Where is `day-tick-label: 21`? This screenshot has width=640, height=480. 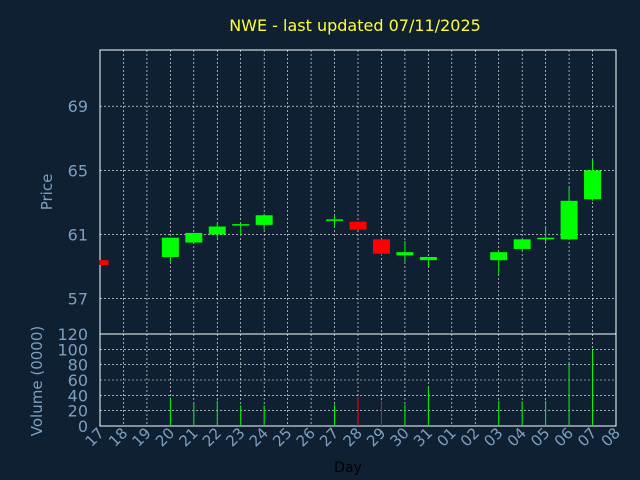
day-tick-label: 21 is located at coordinates (188, 437).